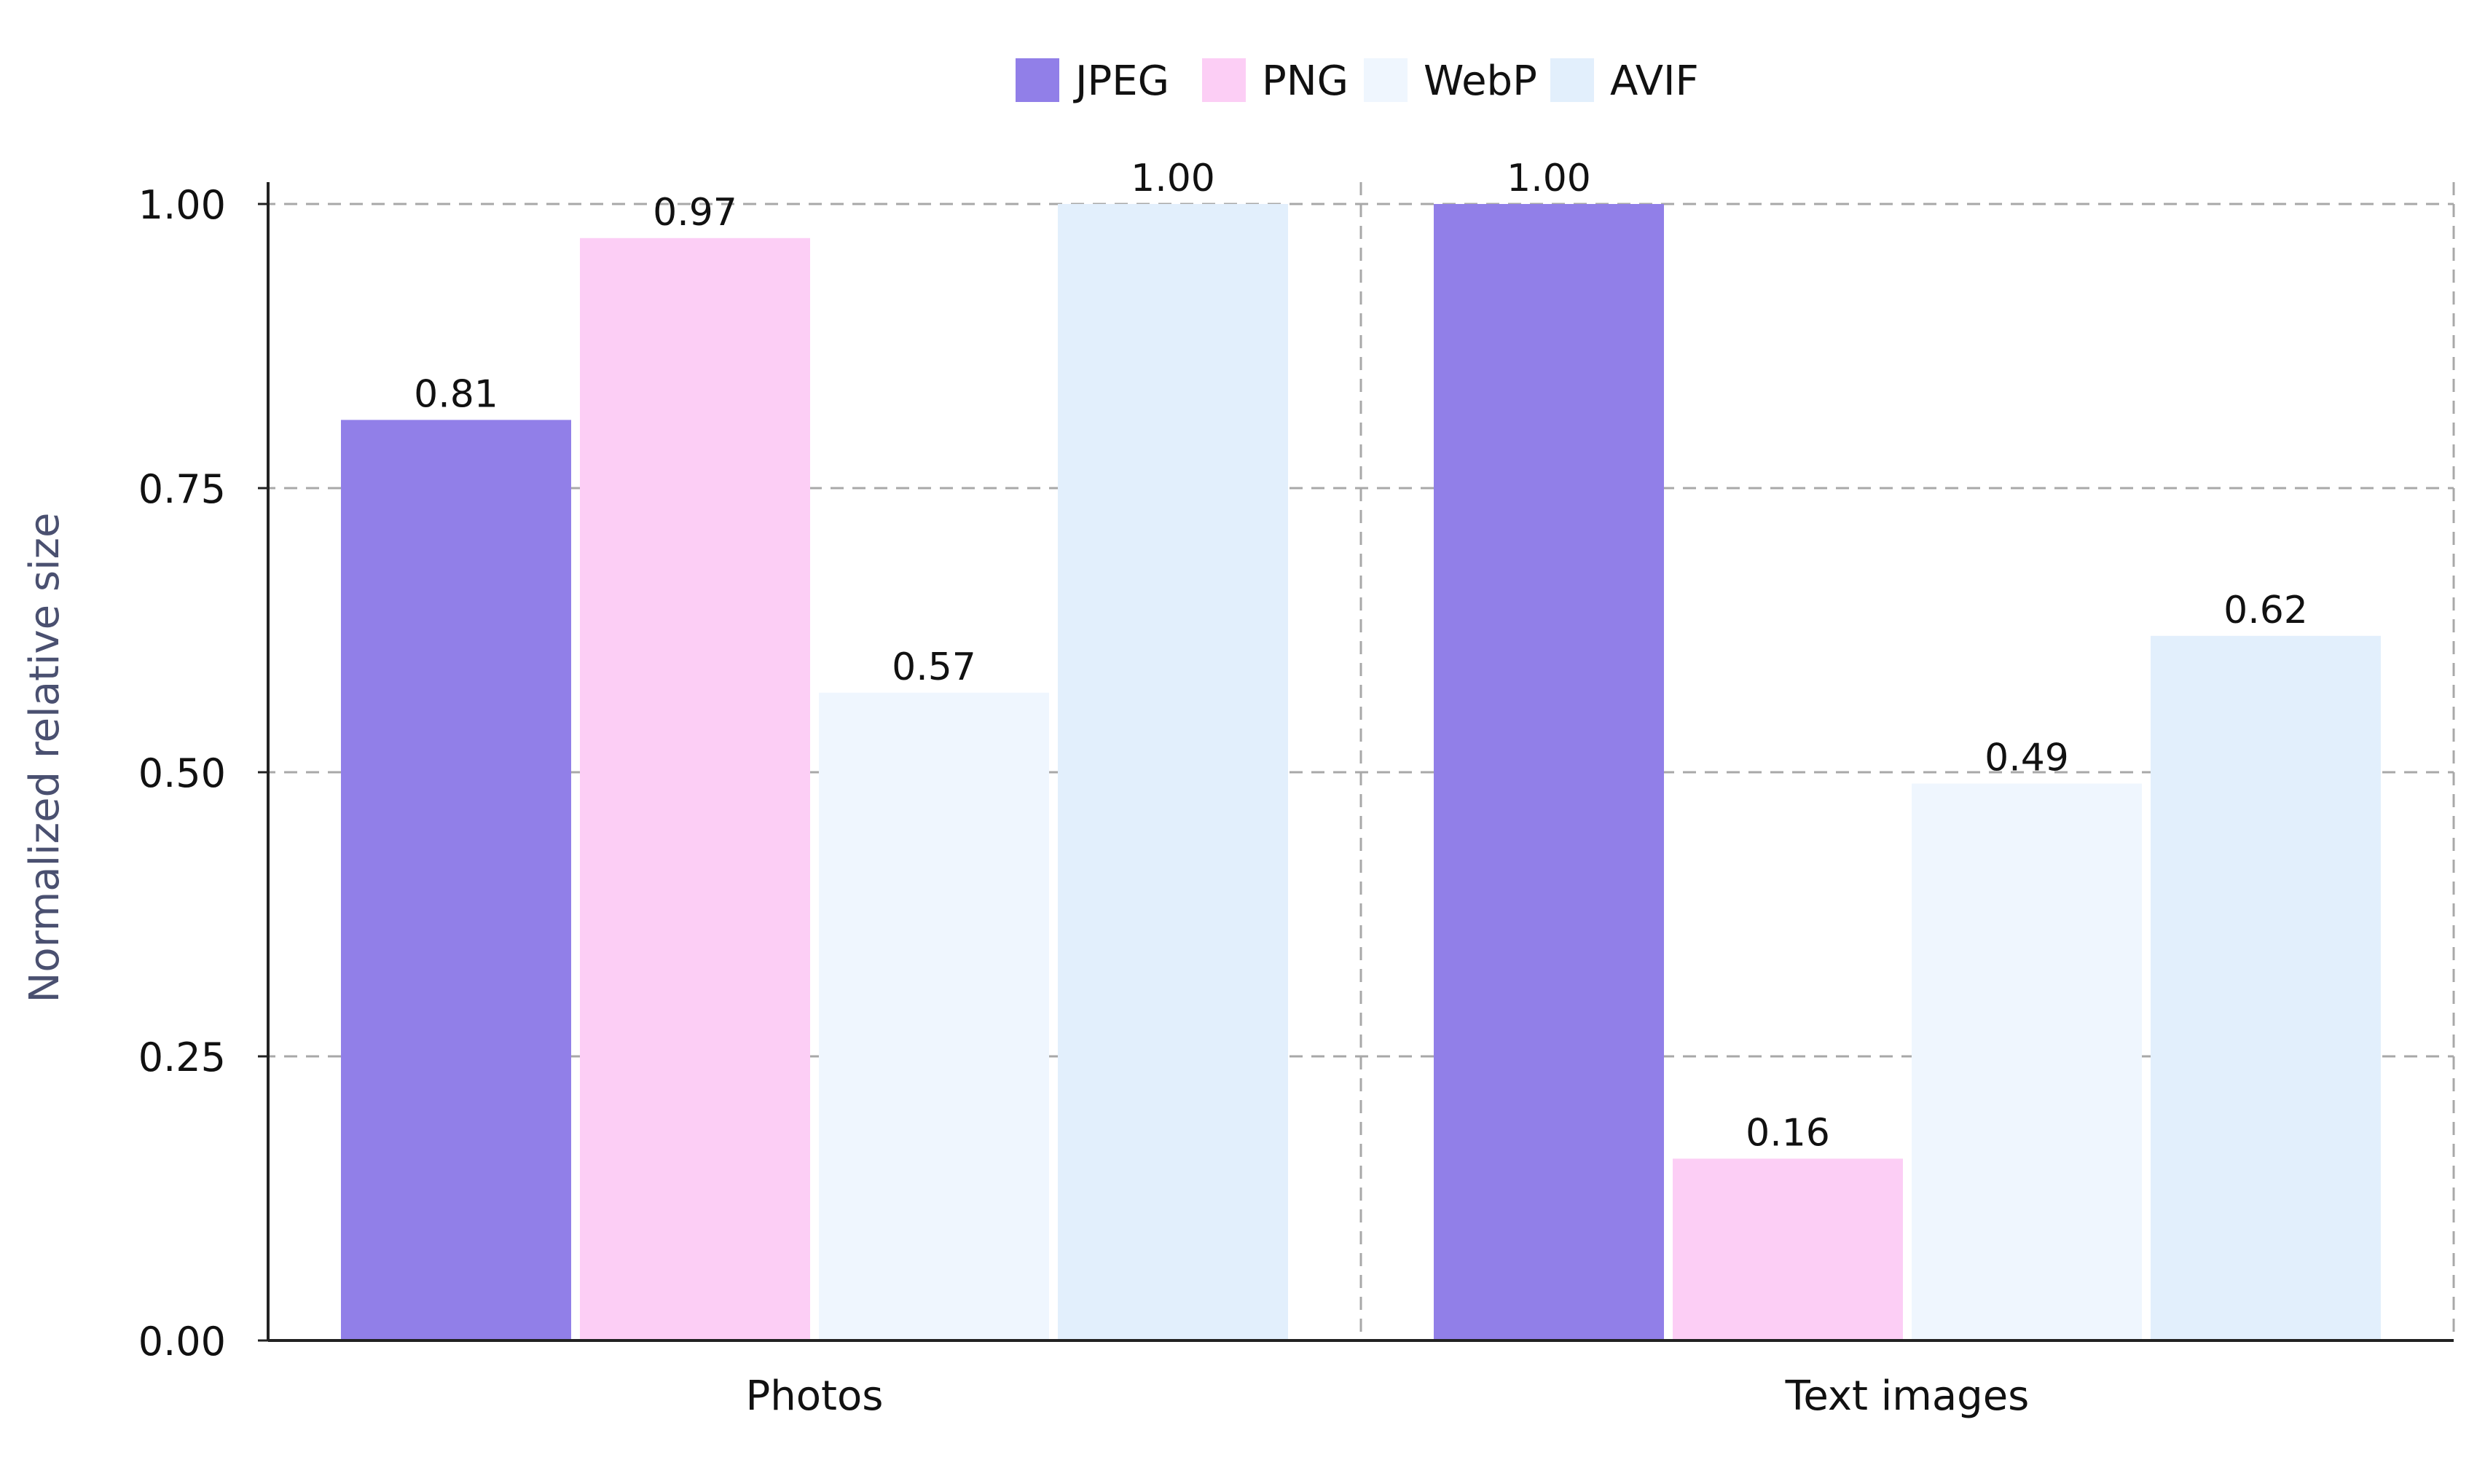  What do you see at coordinates (1358, 81) in the screenshot?
I see `legend: JPEG PNG WebP AVIF` at bounding box center [1358, 81].